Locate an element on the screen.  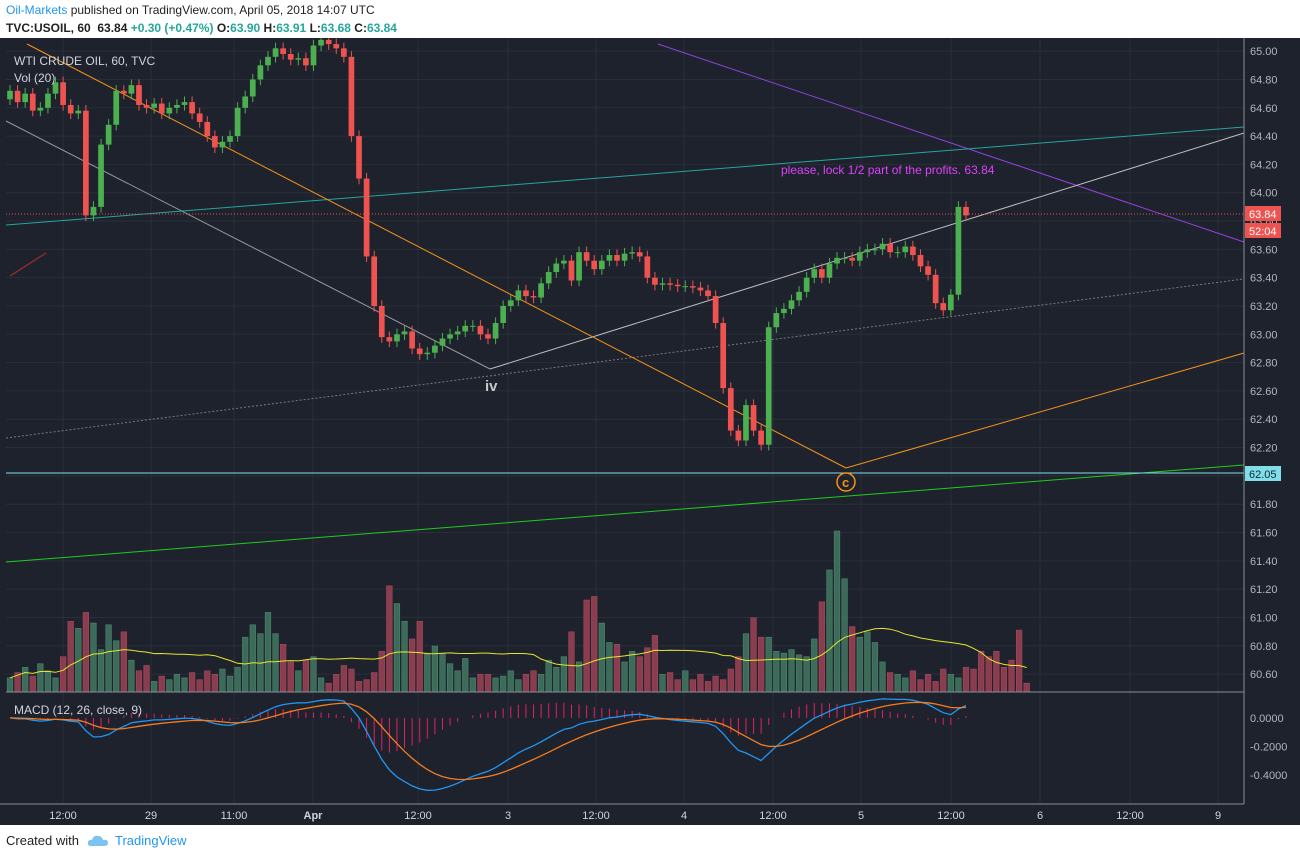
macd-line is located at coordinates (488, 744).